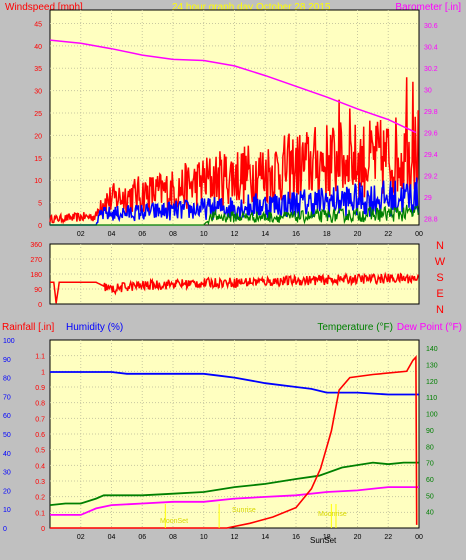 Image resolution: width=466 pixels, height=560 pixels. What do you see at coordinates (234, 483) in the screenshot?
I see `temperature-line` at bounding box center [234, 483].